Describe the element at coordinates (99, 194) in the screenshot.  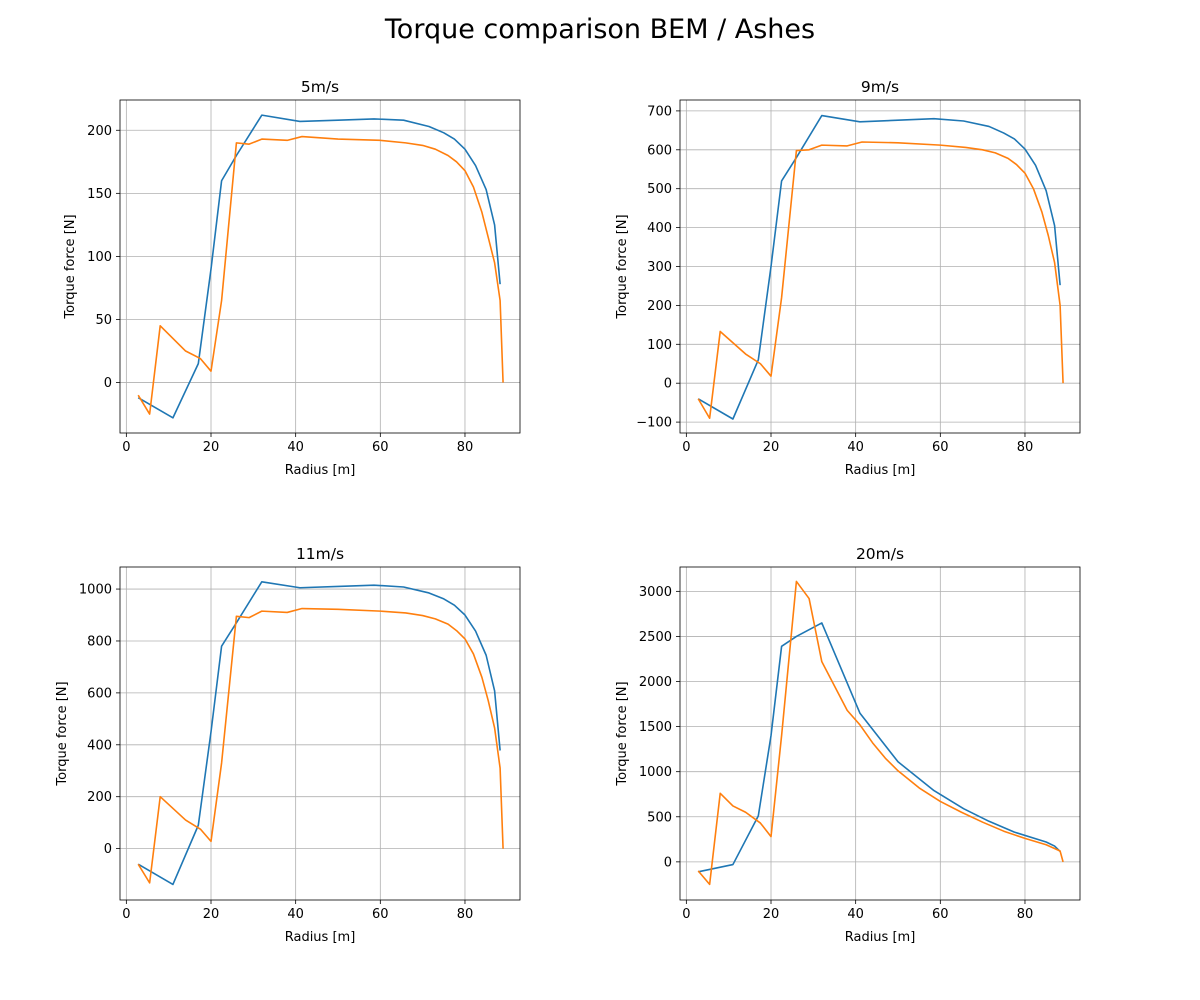
I see `y-tick-label: 150` at that location.